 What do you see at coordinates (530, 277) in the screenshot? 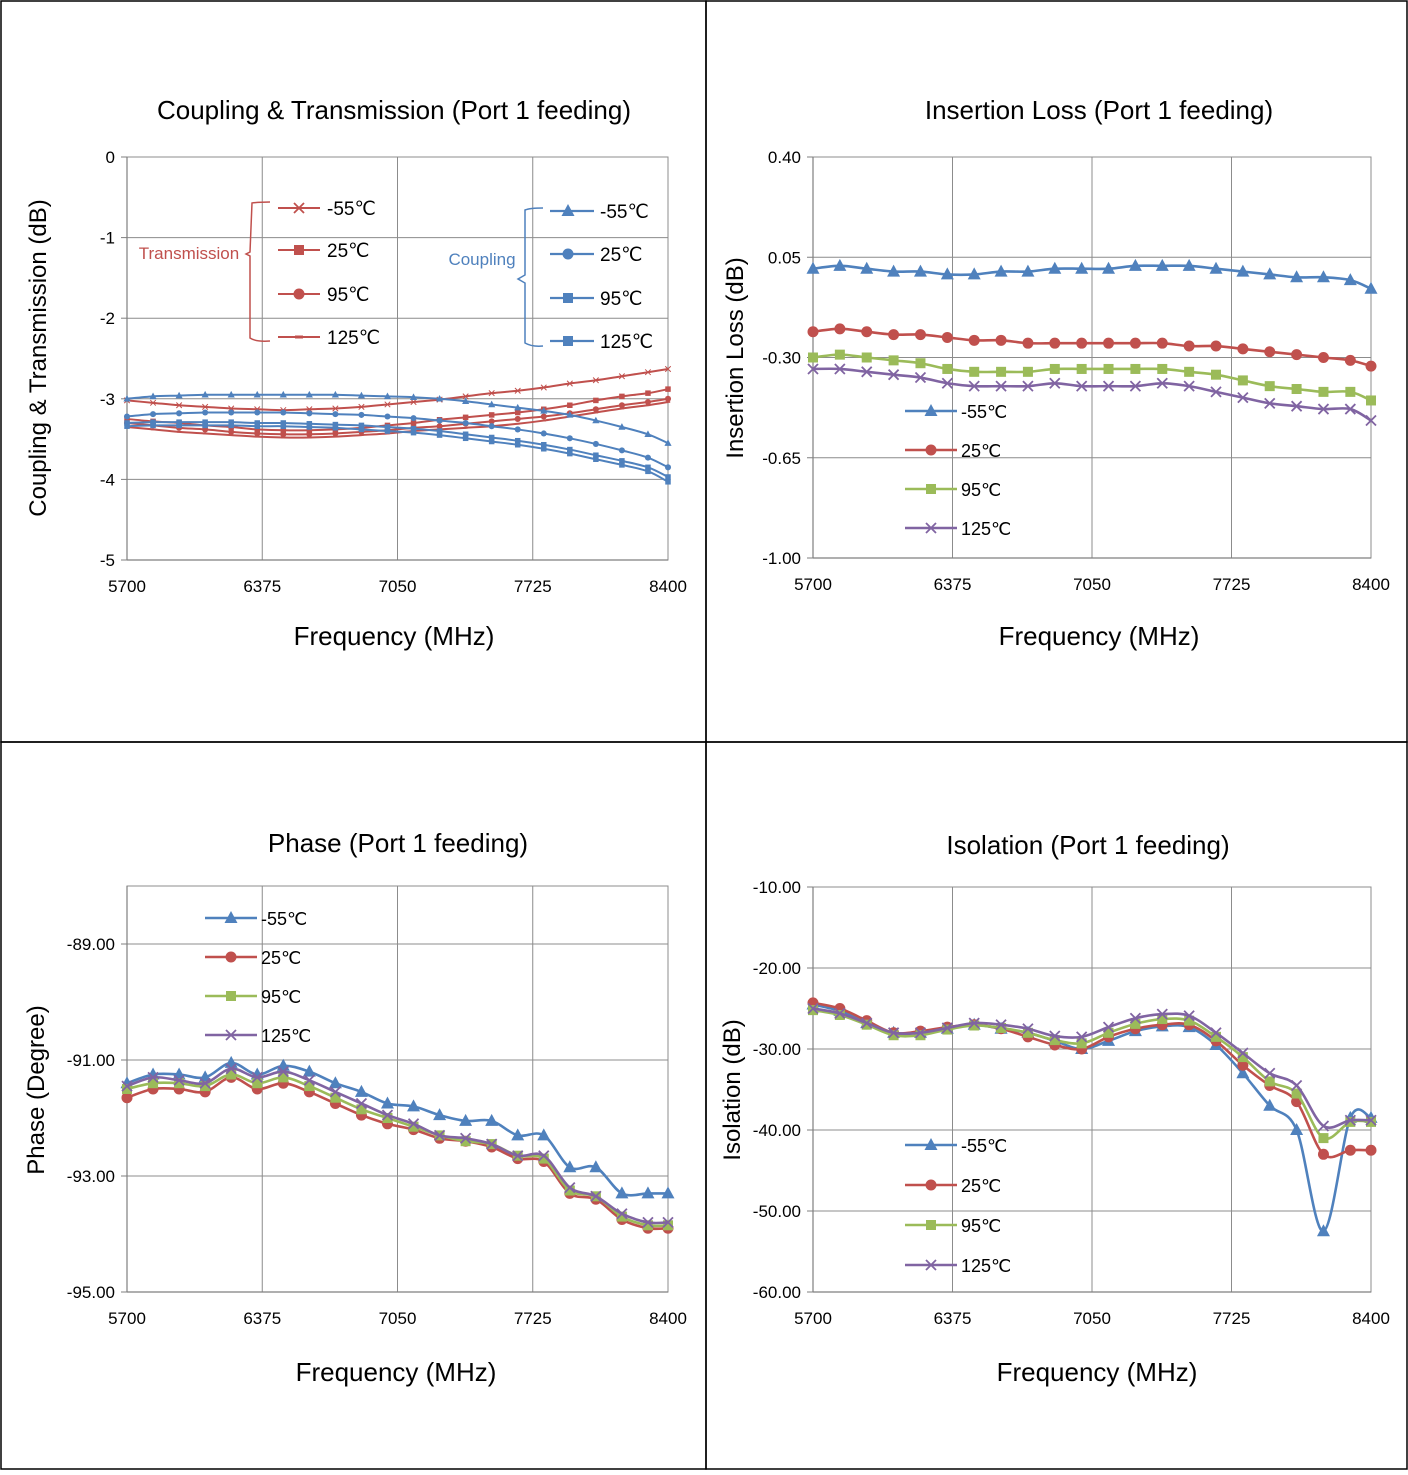
I see `coupling-bracket` at bounding box center [530, 277].